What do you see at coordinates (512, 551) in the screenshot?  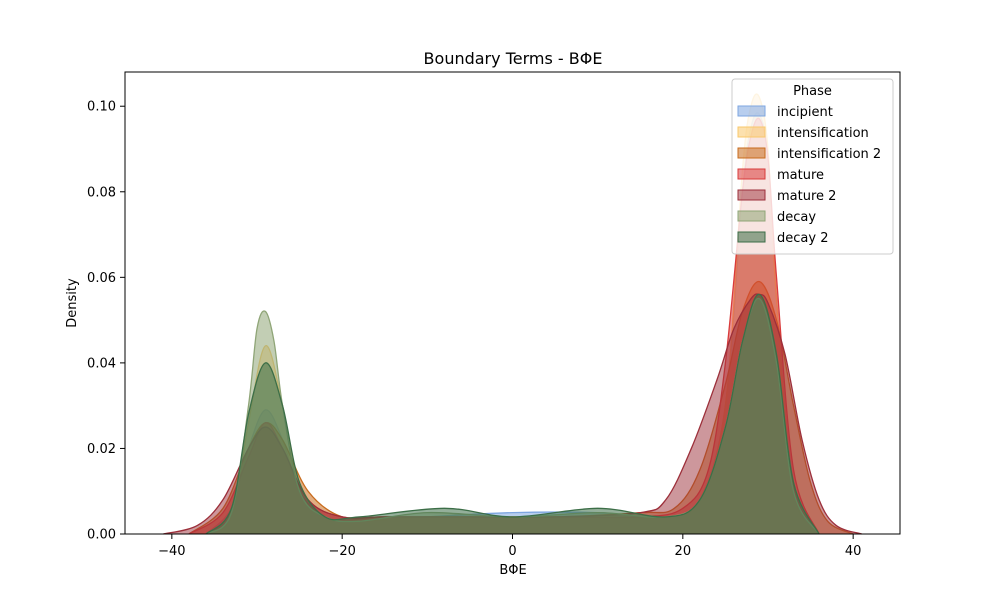 I see `x-tick-label: 0` at bounding box center [512, 551].